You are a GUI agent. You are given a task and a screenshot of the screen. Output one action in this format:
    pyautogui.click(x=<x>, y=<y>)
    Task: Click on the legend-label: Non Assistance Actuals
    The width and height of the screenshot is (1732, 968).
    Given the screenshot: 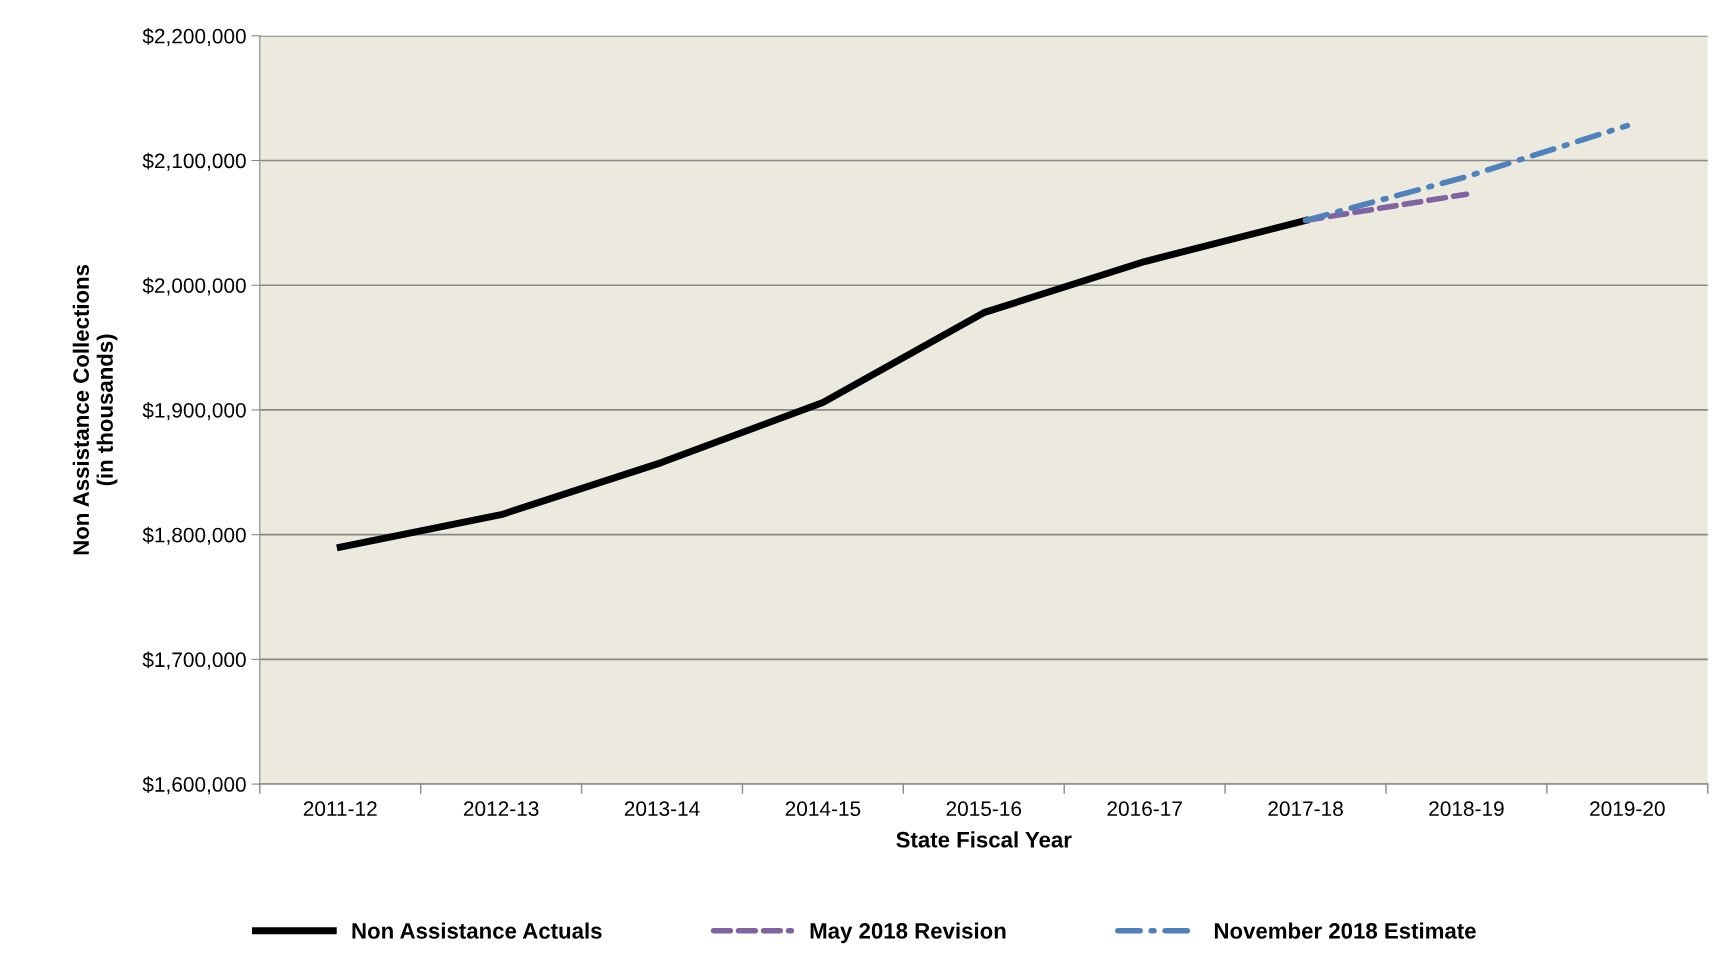 What is the action you would take?
    pyautogui.click(x=477, y=930)
    